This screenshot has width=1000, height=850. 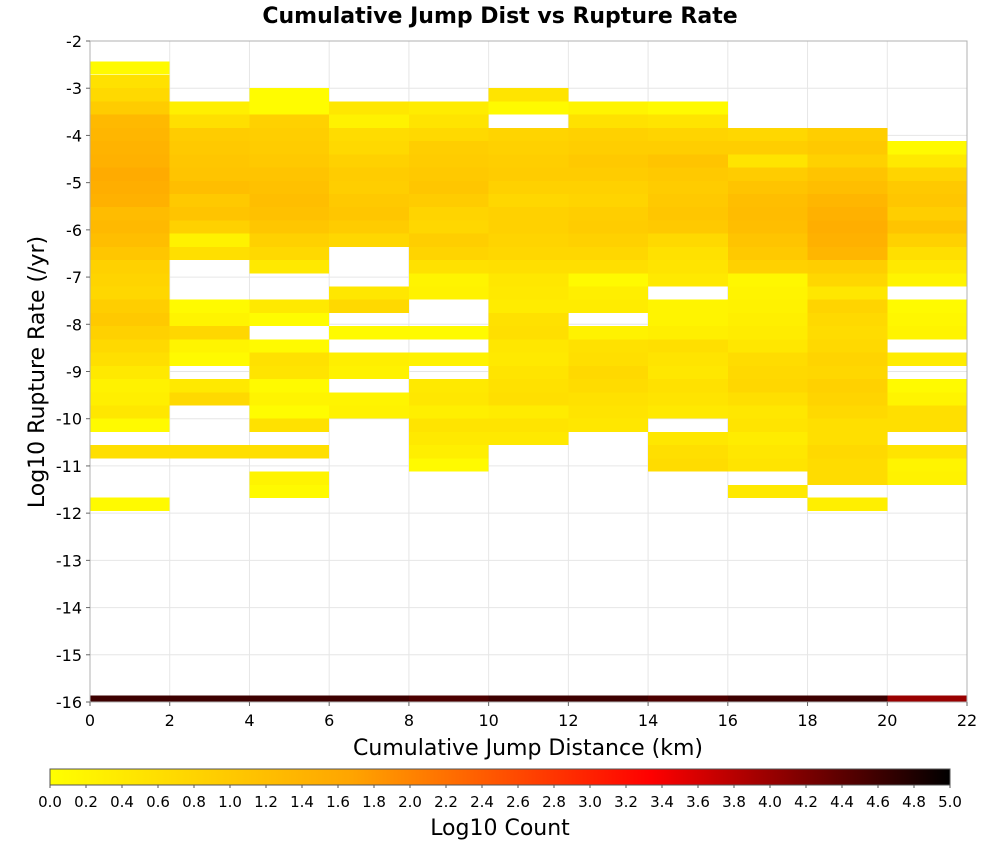 I want to click on y-tick-label: -7, so click(x=74, y=277).